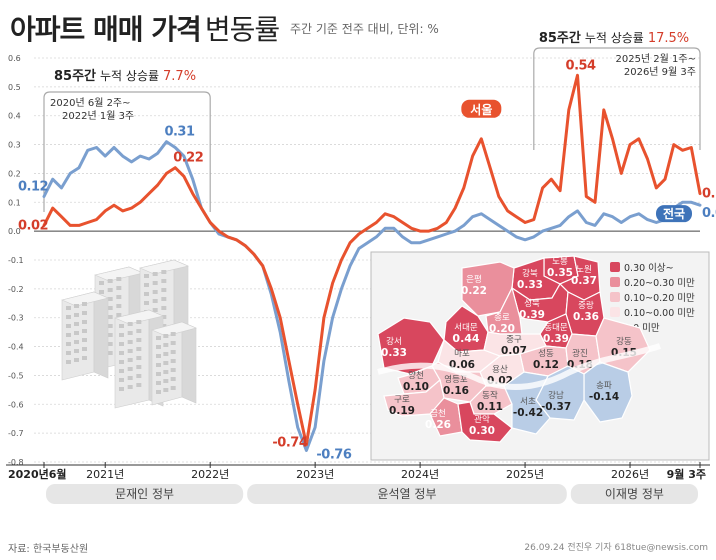 The image size is (716, 560). I want to click on government-band: 문재인 정부, so click(145, 494).